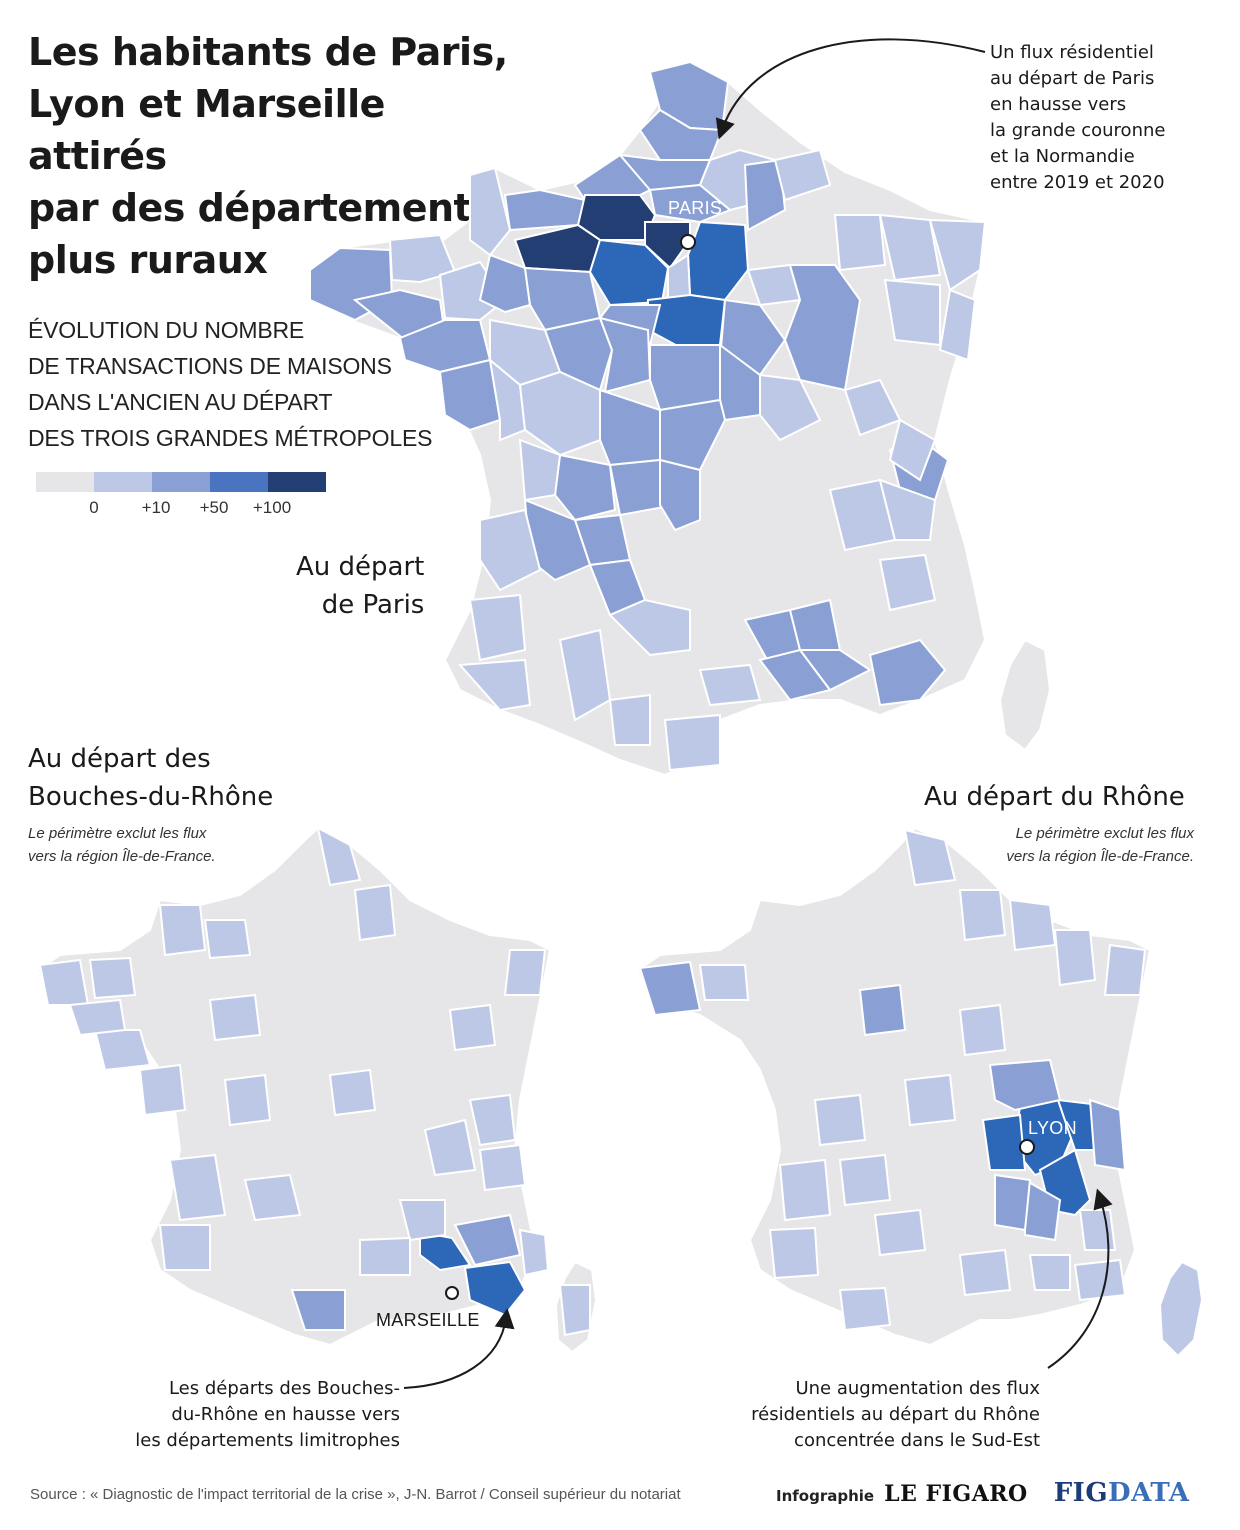  What do you see at coordinates (360, 567) in the screenshot?
I see `map-label-line: Au départ` at bounding box center [360, 567].